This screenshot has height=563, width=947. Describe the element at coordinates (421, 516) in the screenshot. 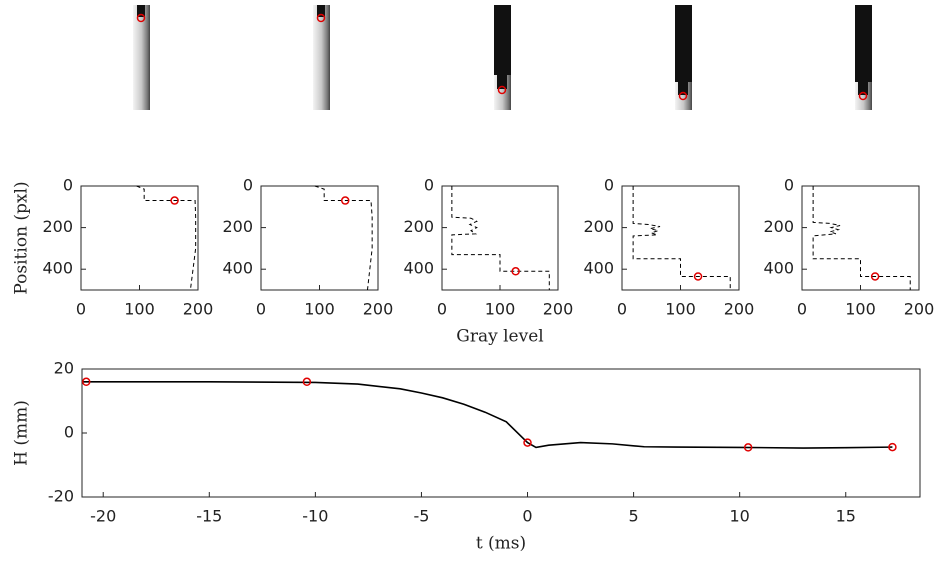

I see `x-tick-label: -5` at that location.